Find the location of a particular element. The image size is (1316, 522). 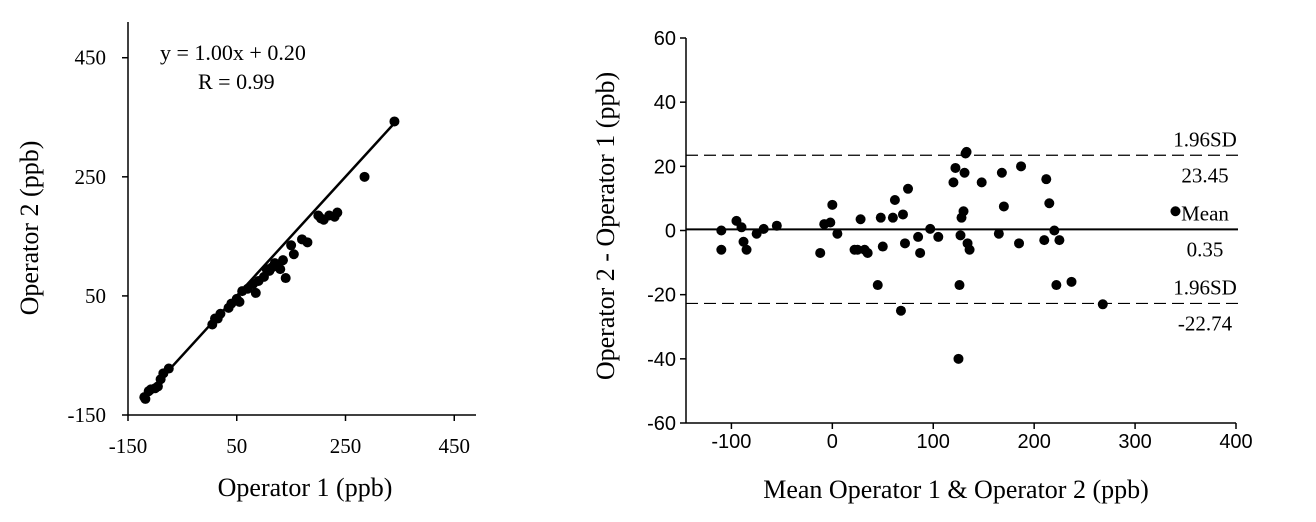

right-y-tick-label: 0 is located at coordinates (670, 232).